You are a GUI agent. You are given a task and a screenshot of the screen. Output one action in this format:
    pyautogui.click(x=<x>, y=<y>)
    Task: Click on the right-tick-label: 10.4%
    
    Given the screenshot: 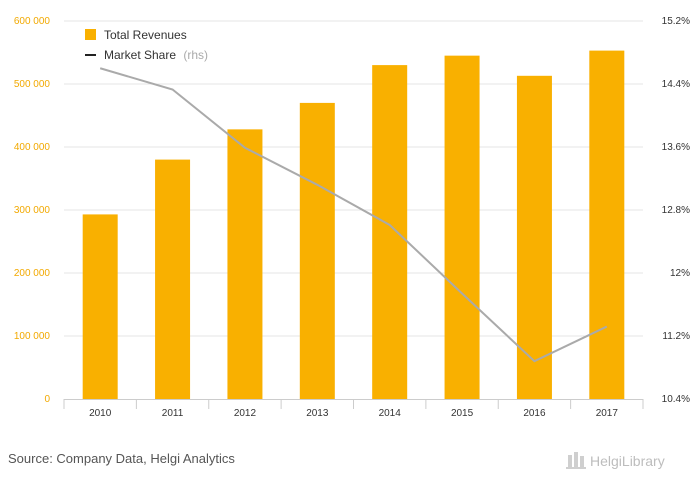 What is the action you would take?
    pyautogui.click(x=676, y=399)
    